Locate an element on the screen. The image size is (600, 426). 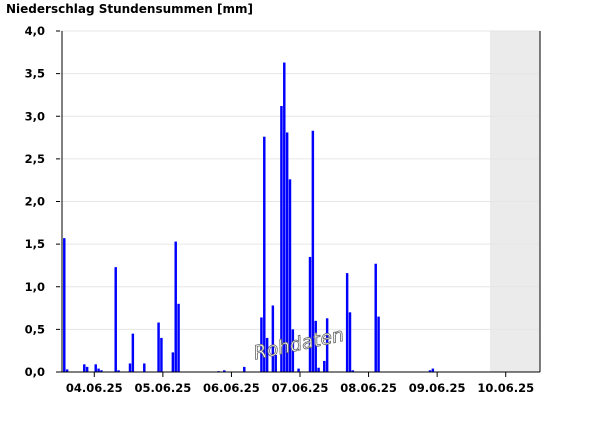
x-tick-label: 06.06.25 is located at coordinates (231, 388).